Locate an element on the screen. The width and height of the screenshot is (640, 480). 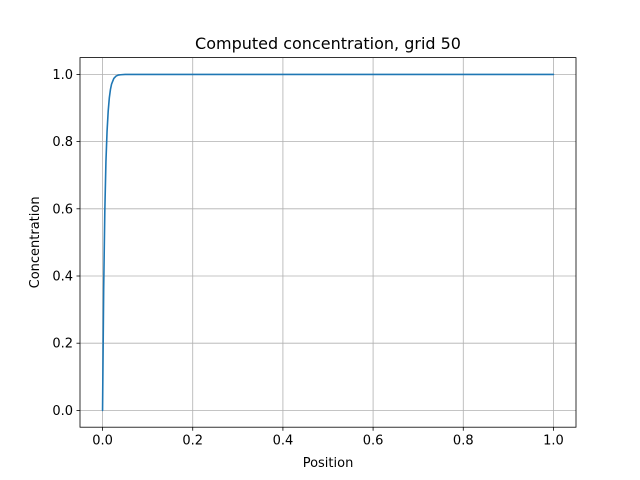
x-tick-label: 0.4 is located at coordinates (283, 441).